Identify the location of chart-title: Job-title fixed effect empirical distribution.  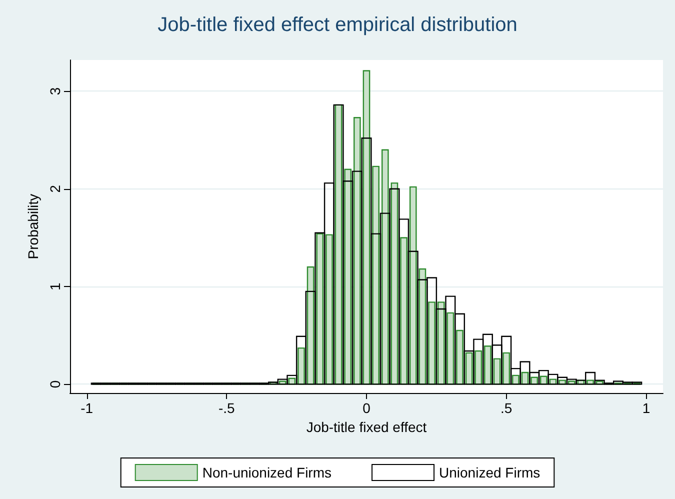
(338, 25).